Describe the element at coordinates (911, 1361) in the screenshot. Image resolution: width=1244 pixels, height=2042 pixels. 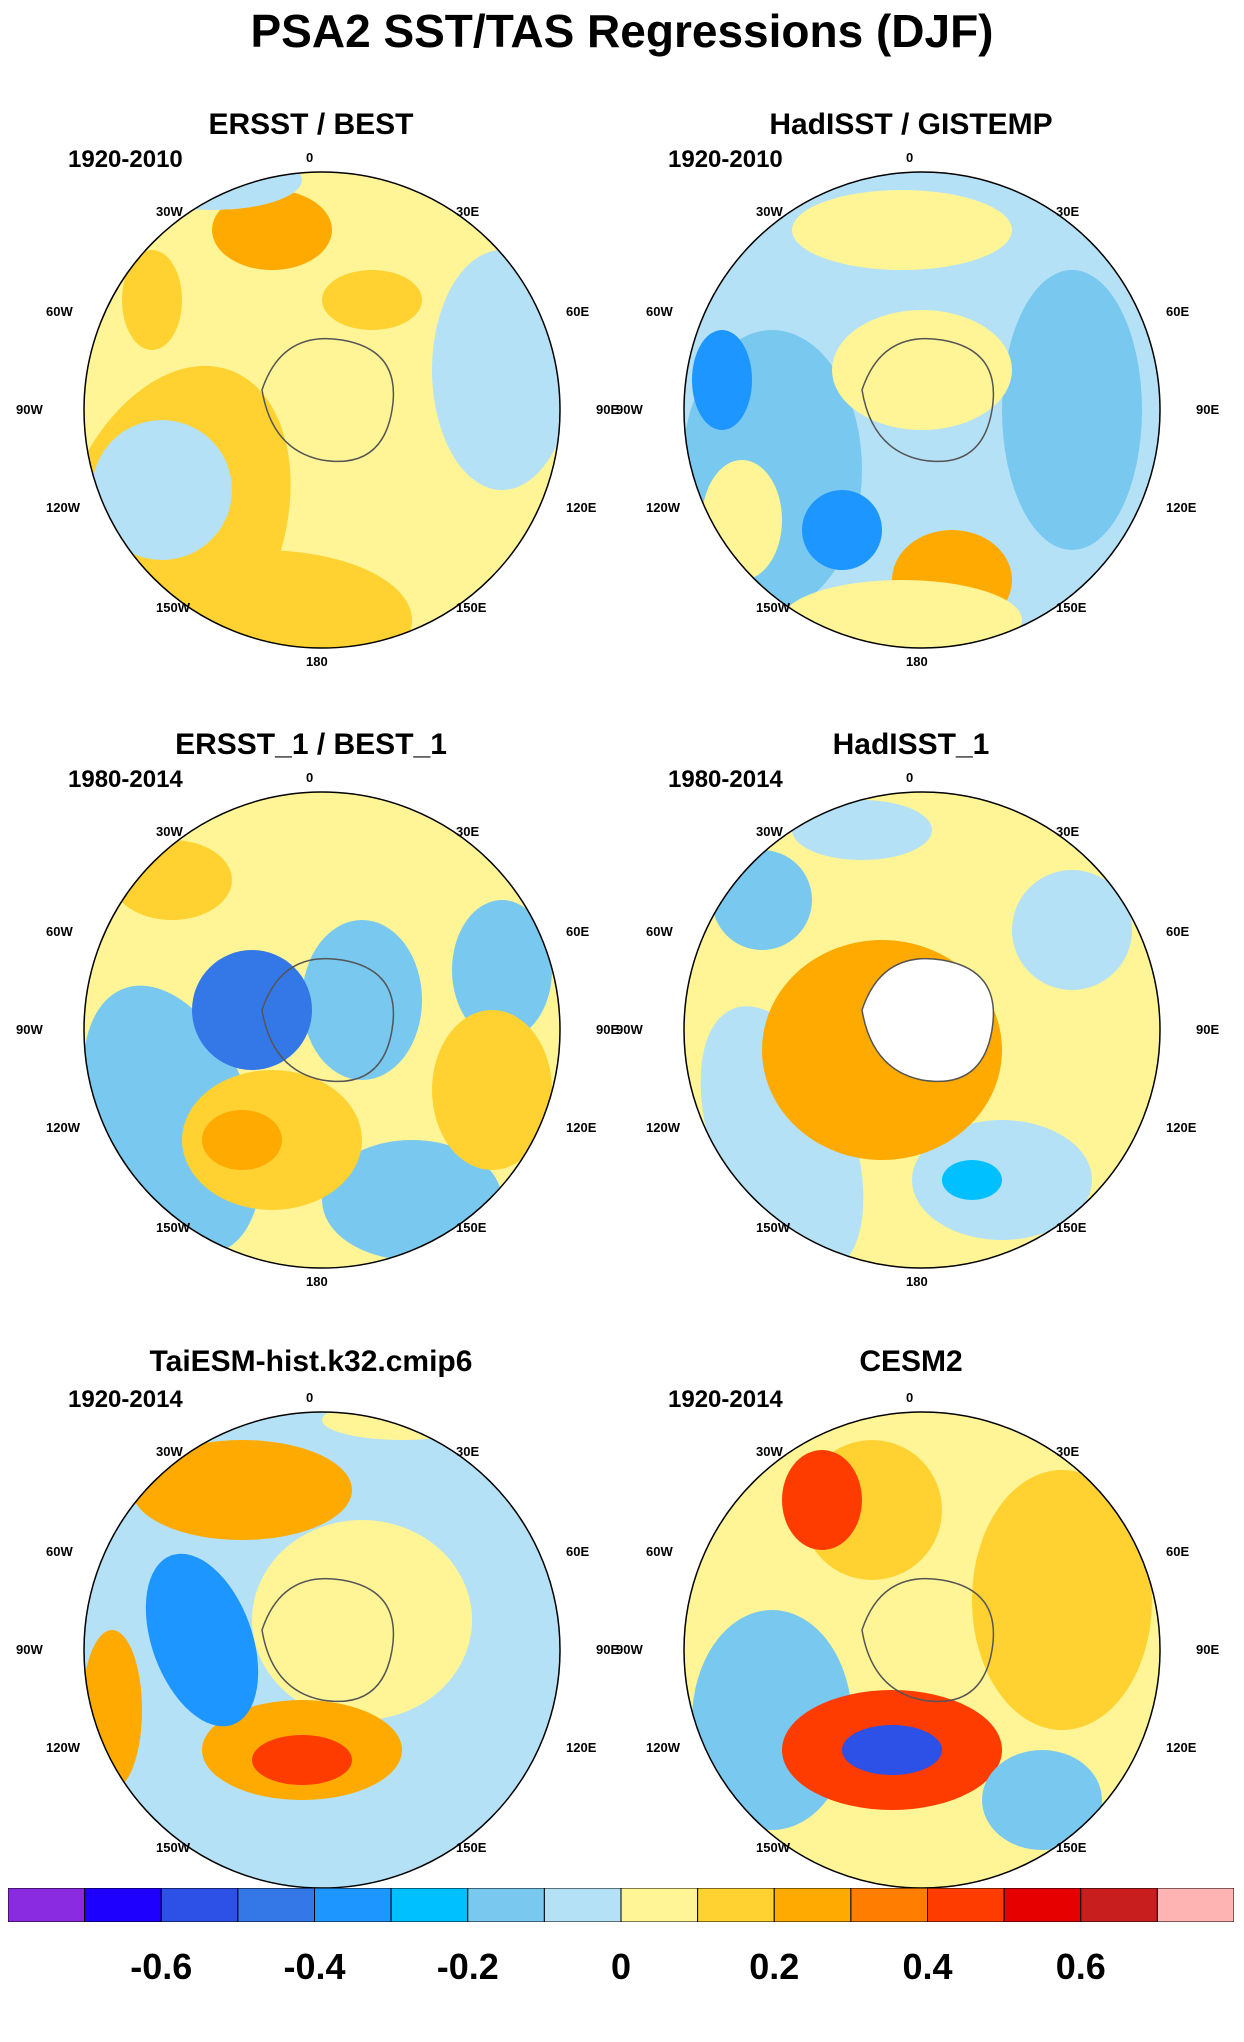
I see `panel-title: CESM2` at that location.